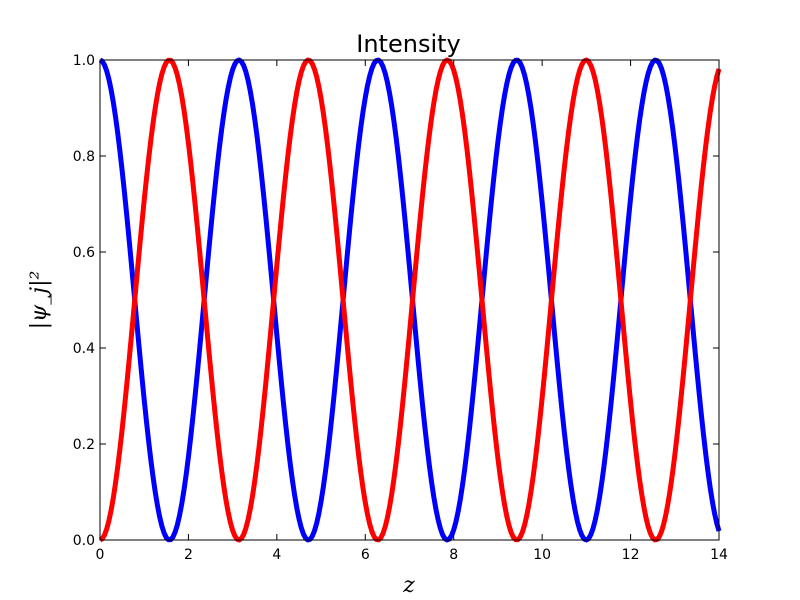 This screenshot has width=800, height=600. I want to click on x-tick-label: 6, so click(365, 555).